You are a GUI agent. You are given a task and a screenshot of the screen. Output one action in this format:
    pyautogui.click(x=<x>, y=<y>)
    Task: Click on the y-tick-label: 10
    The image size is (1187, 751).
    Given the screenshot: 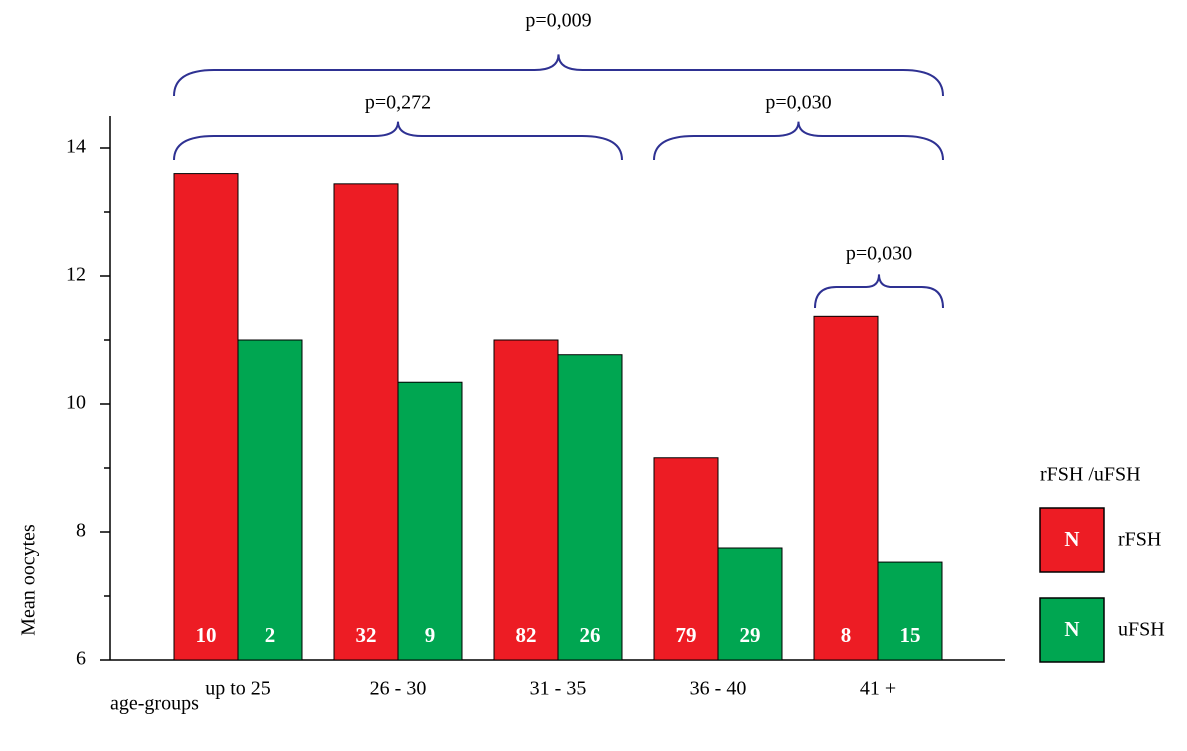 What is the action you would take?
    pyautogui.click(x=76, y=403)
    